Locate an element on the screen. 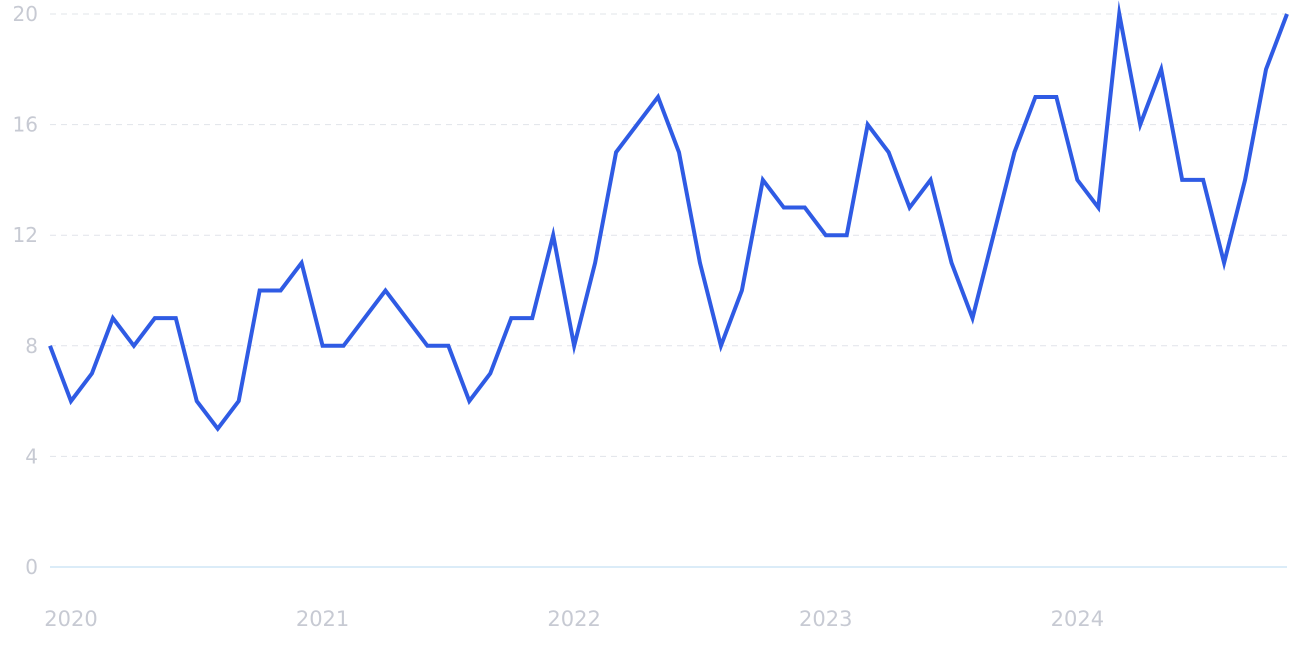  y-tick-label: 4 is located at coordinates (31, 456).